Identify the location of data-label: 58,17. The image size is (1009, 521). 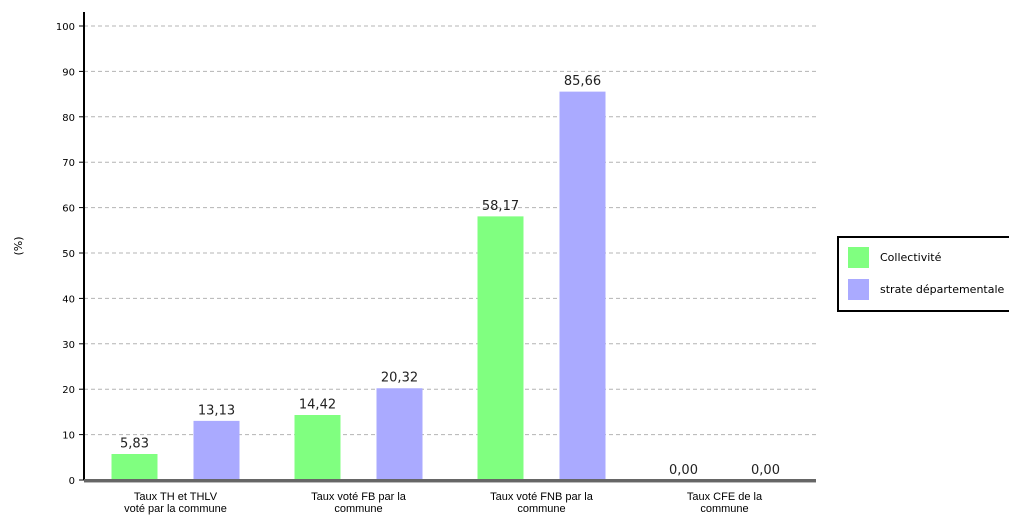
(500, 206).